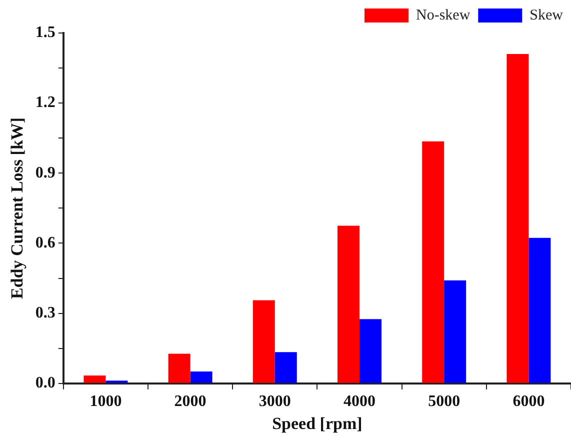 This screenshot has height=441, width=571. Describe the element at coordinates (17, 208) in the screenshot. I see `y-axis-title: Eddy Current Loss [kW]` at that location.